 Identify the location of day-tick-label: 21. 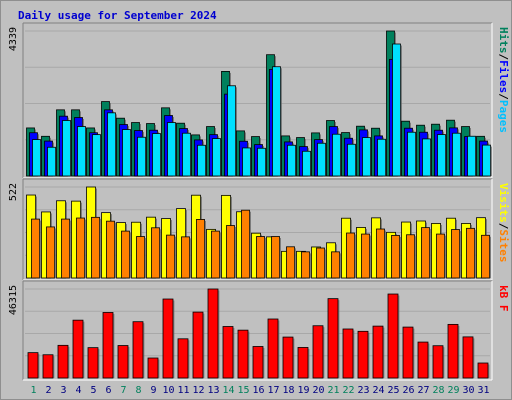
(333, 390).